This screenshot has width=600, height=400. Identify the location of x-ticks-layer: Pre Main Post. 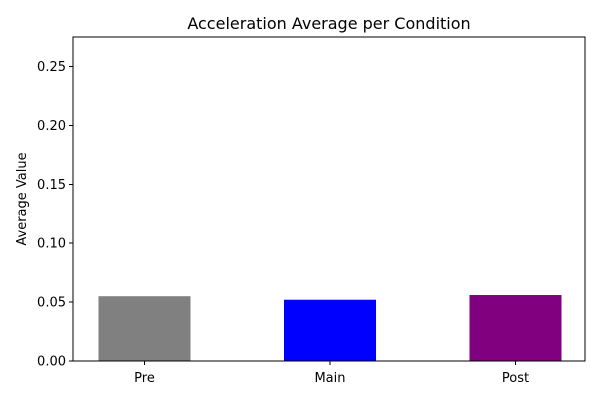
(331, 373).